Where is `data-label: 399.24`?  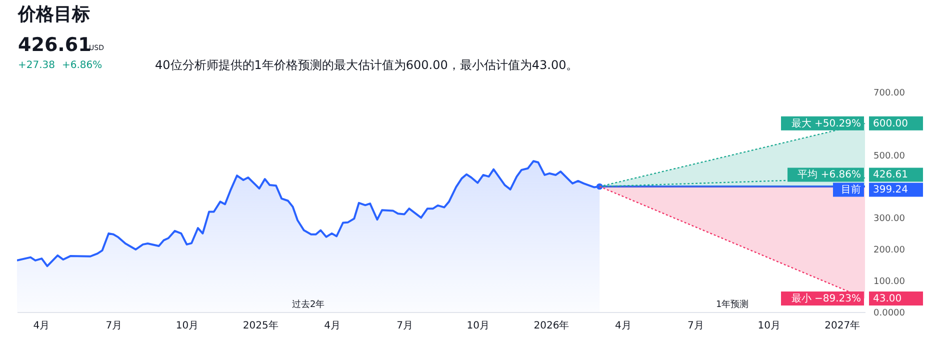 data-label: 399.24 is located at coordinates (890, 190).